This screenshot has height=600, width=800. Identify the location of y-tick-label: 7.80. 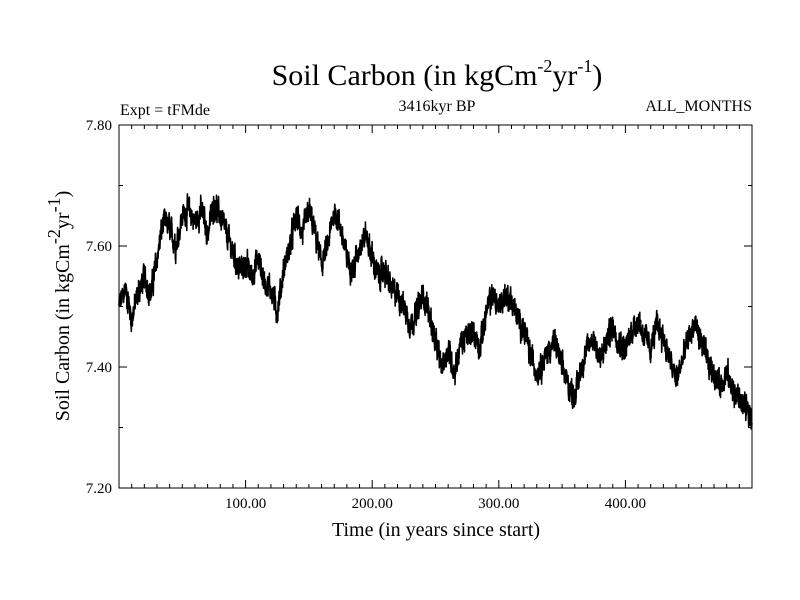
(99, 126).